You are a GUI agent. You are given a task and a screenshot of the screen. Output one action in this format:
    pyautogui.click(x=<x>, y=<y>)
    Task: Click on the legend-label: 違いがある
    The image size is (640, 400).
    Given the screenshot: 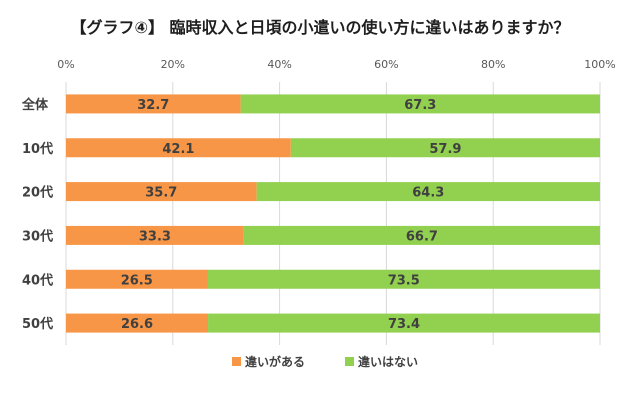 What is the action you would take?
    pyautogui.click(x=275, y=361)
    